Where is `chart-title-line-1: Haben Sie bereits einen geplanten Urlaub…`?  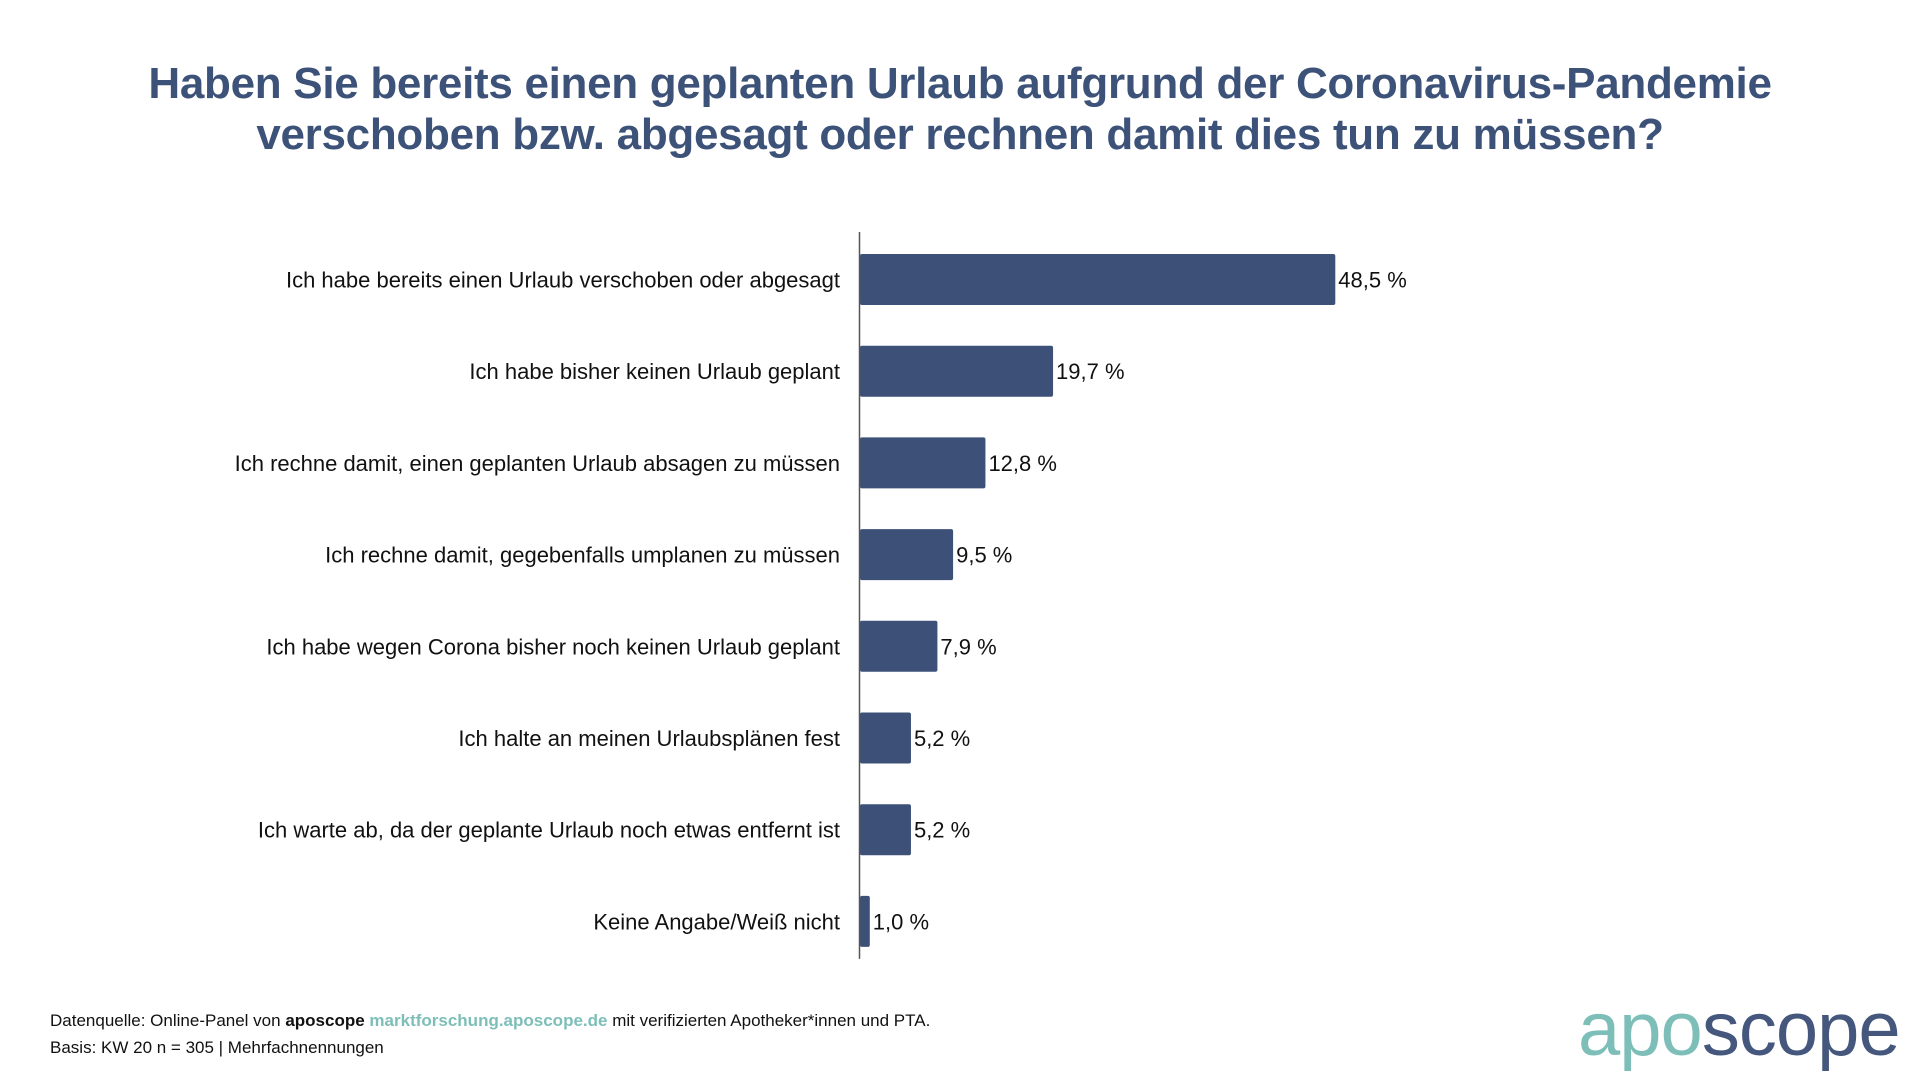
chart-title-line-1: Haben Sie bereits einen geplanten Urlaub… is located at coordinates (960, 83).